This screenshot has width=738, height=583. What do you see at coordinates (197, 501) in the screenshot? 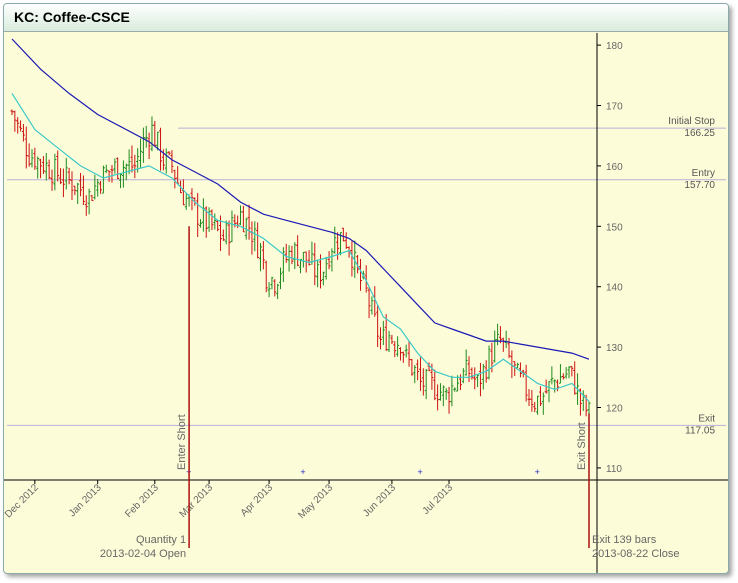
I see `x-tick-label: Mar 2013` at bounding box center [197, 501].